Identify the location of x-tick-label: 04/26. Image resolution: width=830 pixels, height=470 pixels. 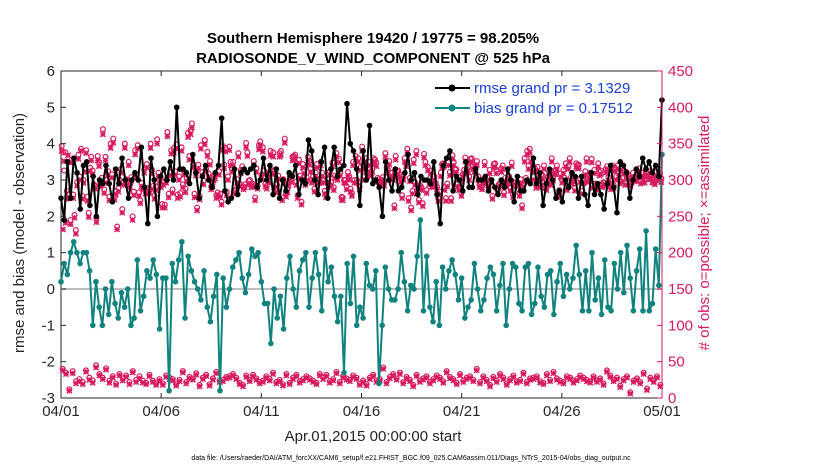
(562, 411).